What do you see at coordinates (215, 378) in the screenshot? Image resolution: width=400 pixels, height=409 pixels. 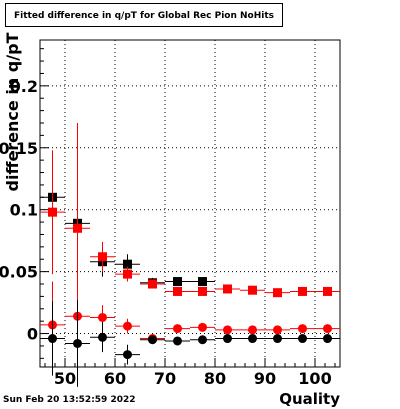 I see `x-tick-label: 80` at bounding box center [215, 378].